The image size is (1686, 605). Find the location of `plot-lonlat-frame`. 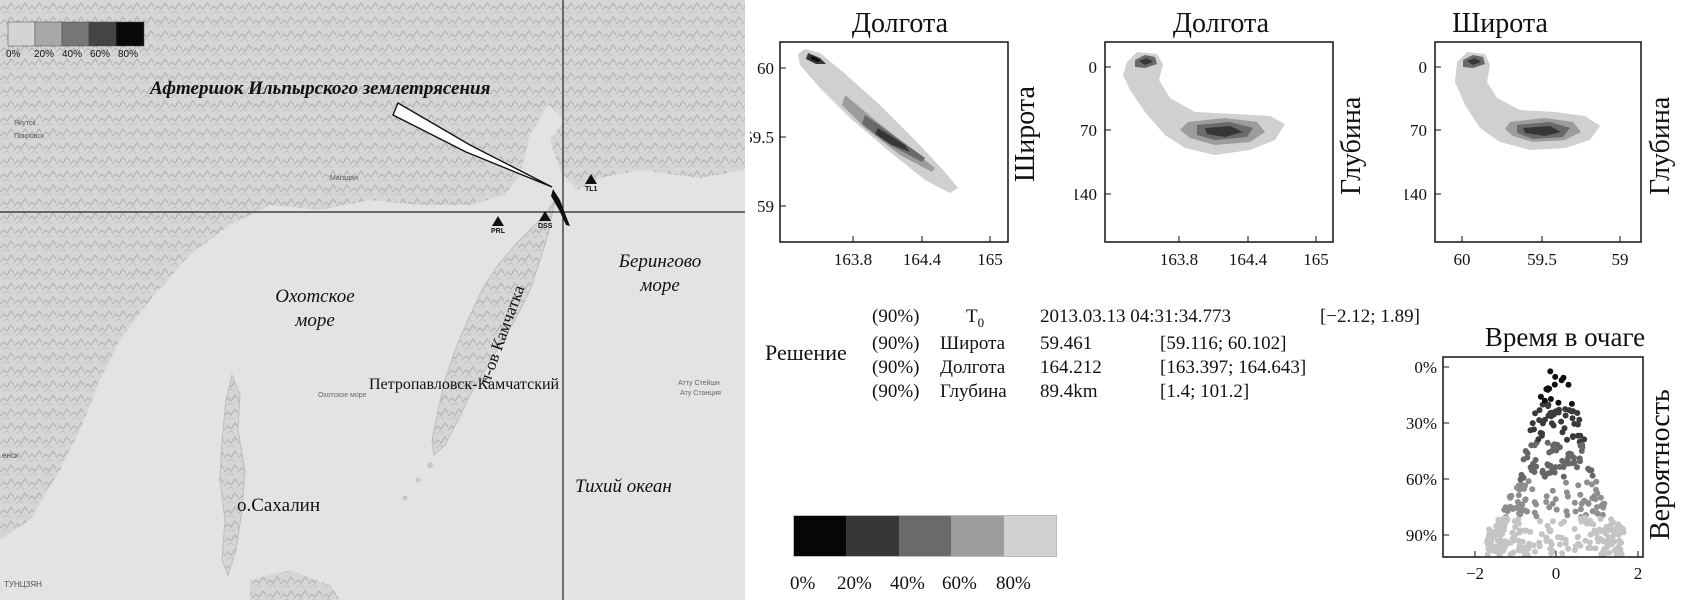

plot-lonlat-frame is located at coordinates (894, 142).